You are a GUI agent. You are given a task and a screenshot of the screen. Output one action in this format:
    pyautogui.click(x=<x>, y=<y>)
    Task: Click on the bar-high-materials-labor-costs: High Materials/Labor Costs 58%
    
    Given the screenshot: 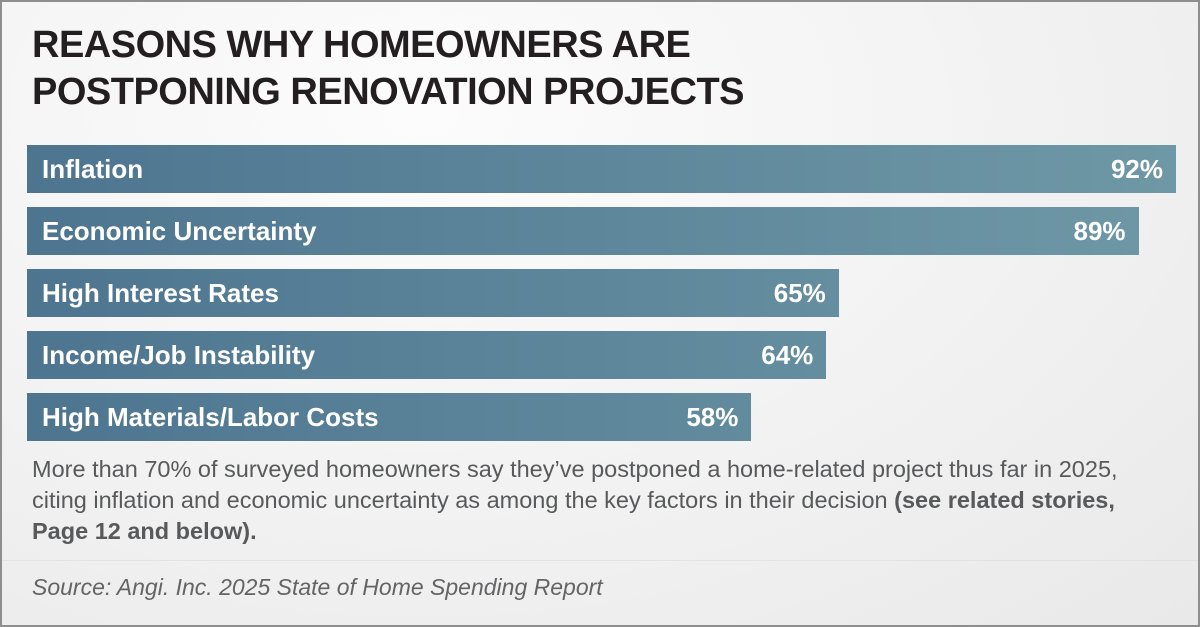 What is the action you would take?
    pyautogui.click(x=389, y=417)
    